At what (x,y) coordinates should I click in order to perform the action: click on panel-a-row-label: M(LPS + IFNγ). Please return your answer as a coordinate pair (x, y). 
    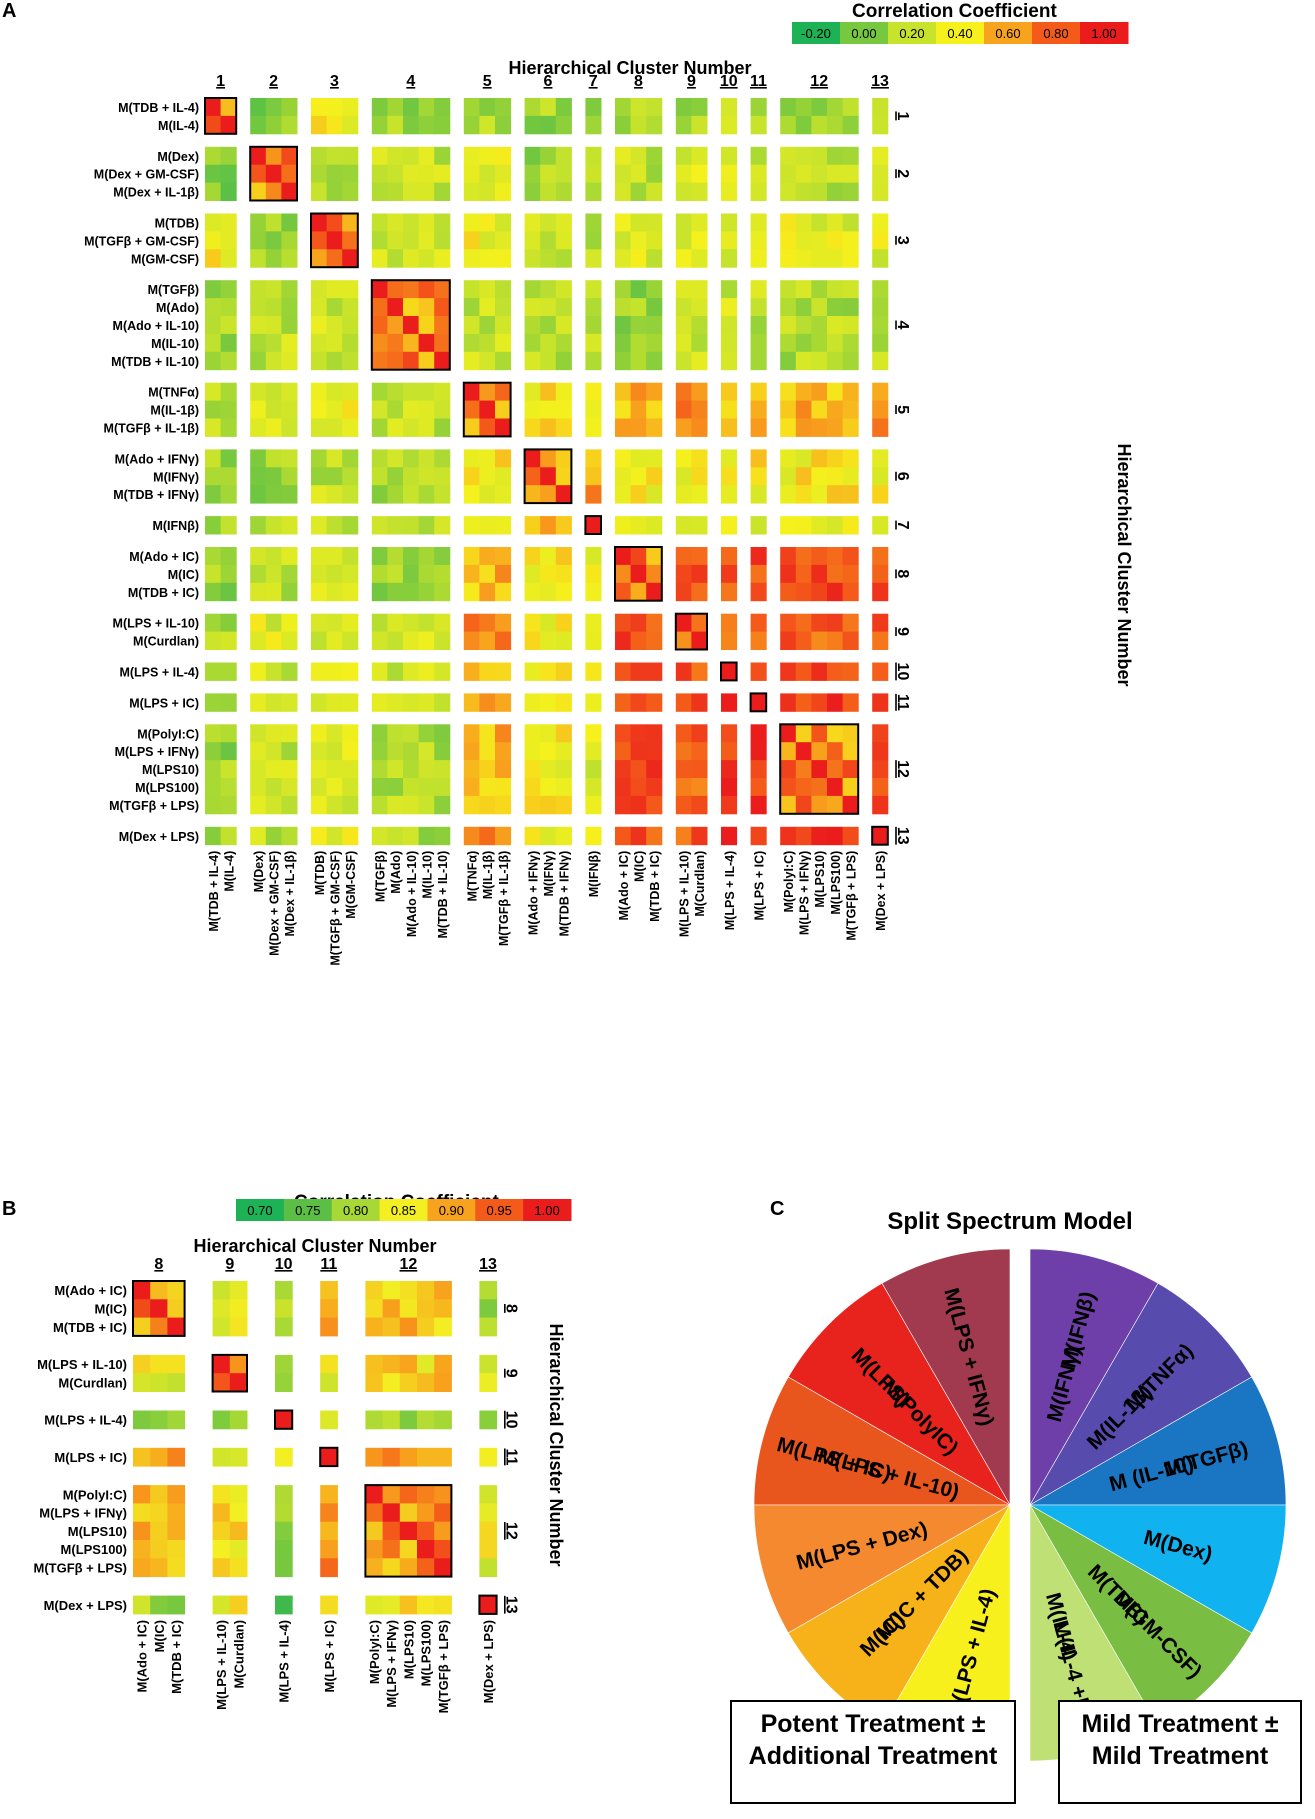
    Looking at the image, I should click on (157, 752).